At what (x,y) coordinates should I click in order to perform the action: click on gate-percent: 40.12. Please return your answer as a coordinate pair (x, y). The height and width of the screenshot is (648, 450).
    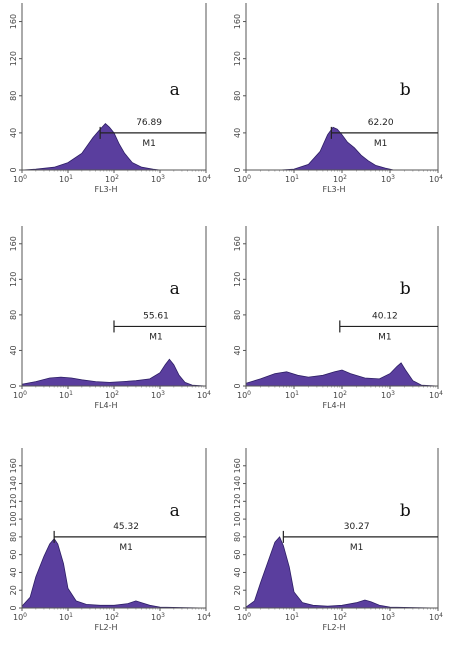
    Looking at the image, I should click on (385, 316).